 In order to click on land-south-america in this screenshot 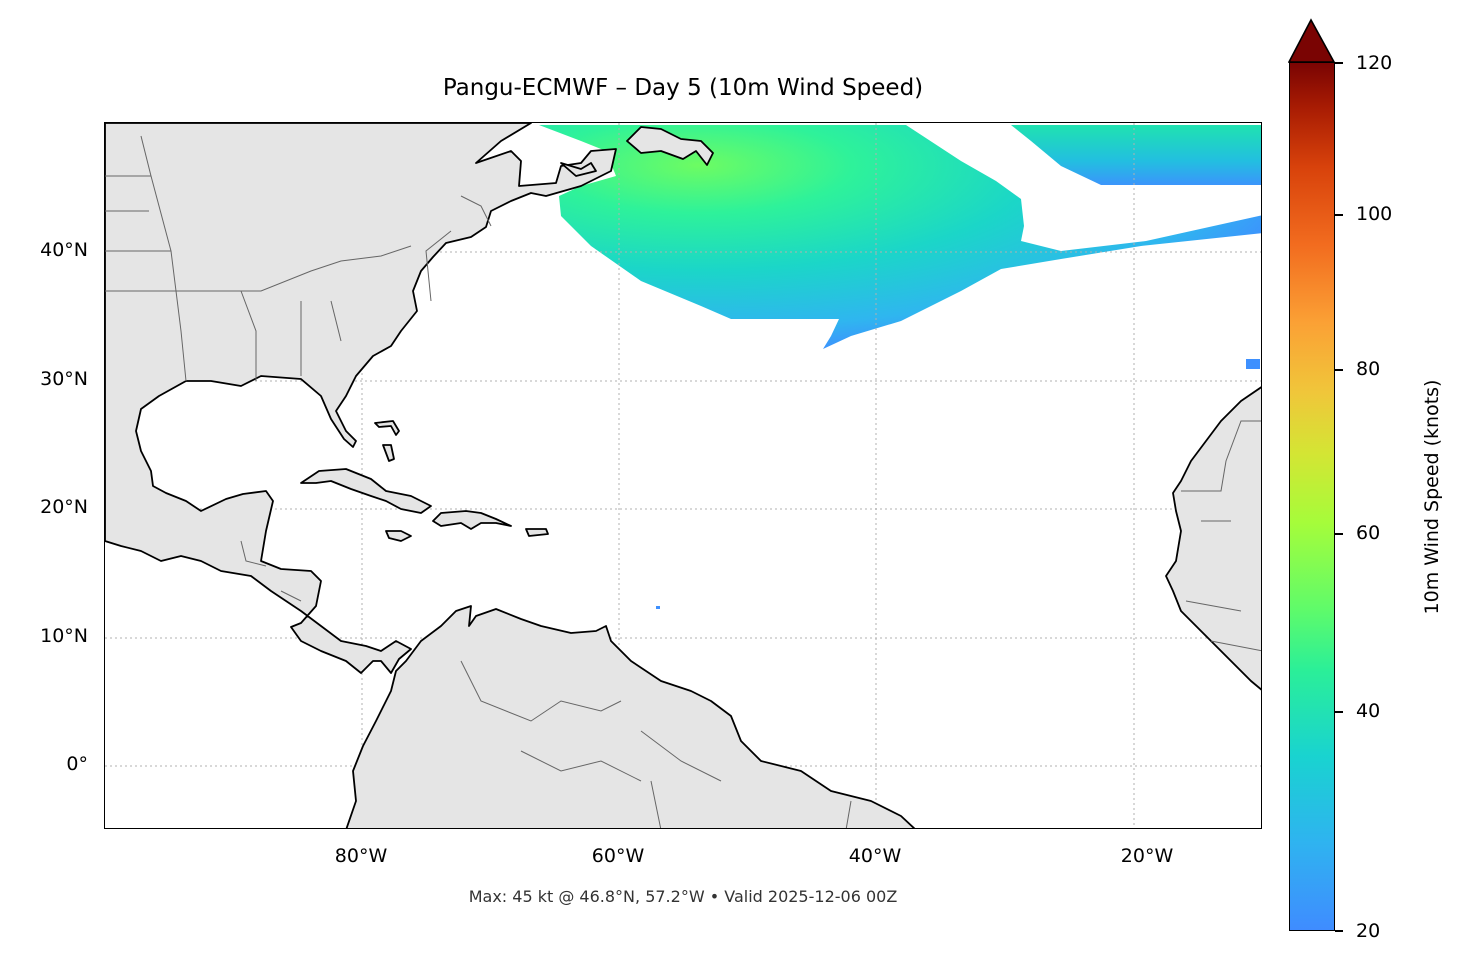, I will do `click(630, 716)`.